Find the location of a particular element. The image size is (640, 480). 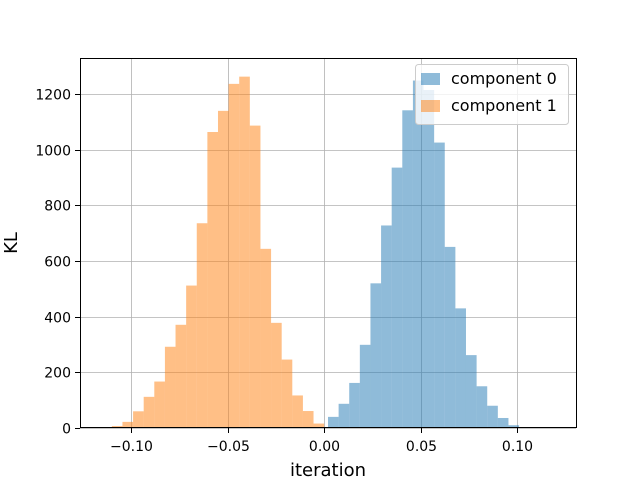

y-tick-label: 600 is located at coordinates (57, 263).